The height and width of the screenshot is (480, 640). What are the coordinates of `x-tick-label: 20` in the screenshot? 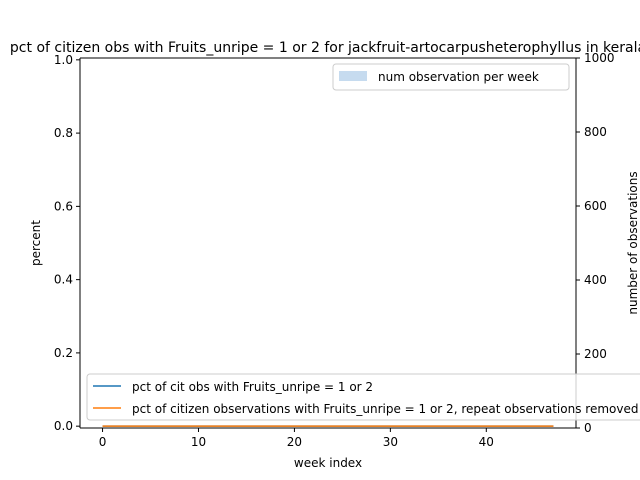 It's located at (294, 442).